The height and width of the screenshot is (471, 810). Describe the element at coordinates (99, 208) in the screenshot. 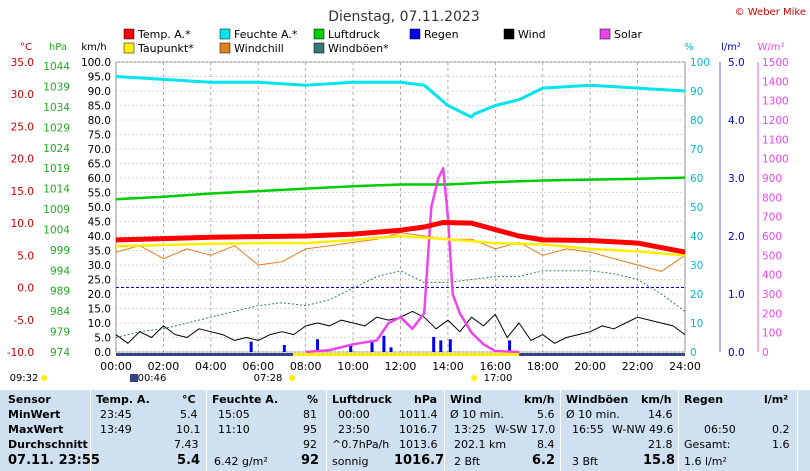

I see `tick-label-wind: 50.0` at that location.